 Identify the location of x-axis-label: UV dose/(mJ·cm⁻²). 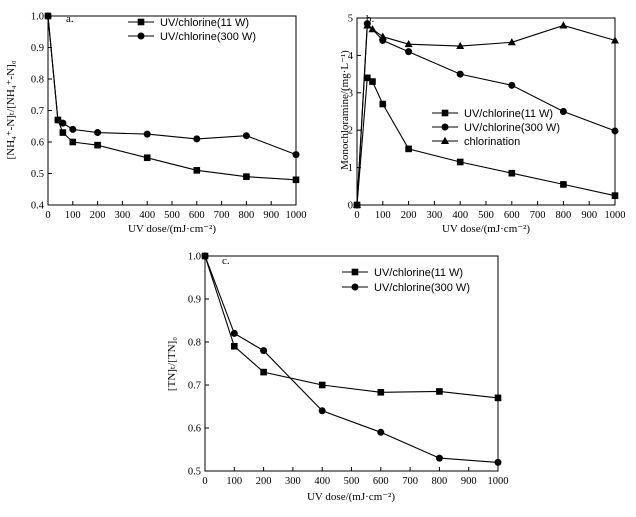
(351, 497).